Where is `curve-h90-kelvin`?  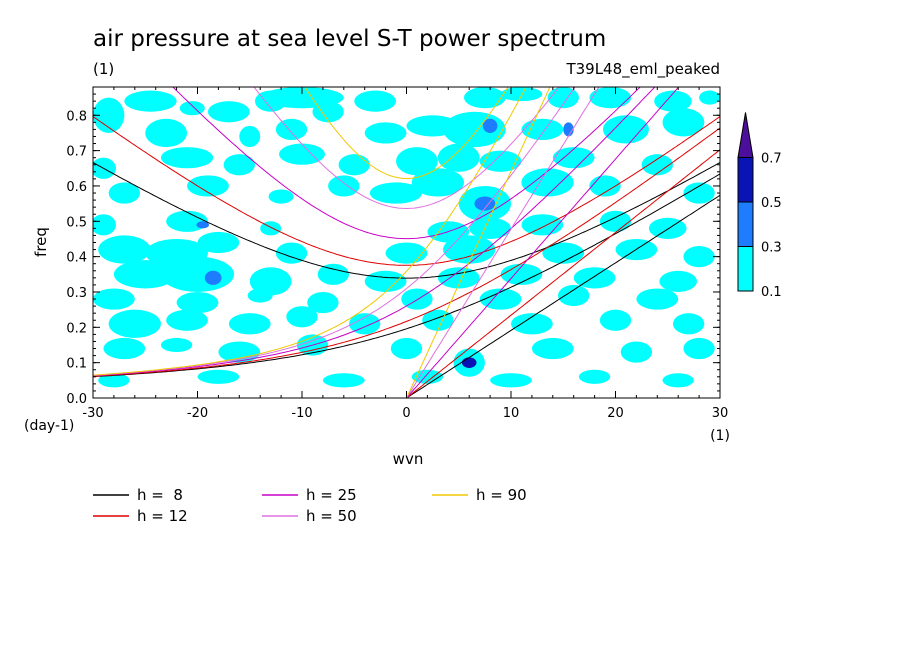 curve-h90-kelvin is located at coordinates (478, 242).